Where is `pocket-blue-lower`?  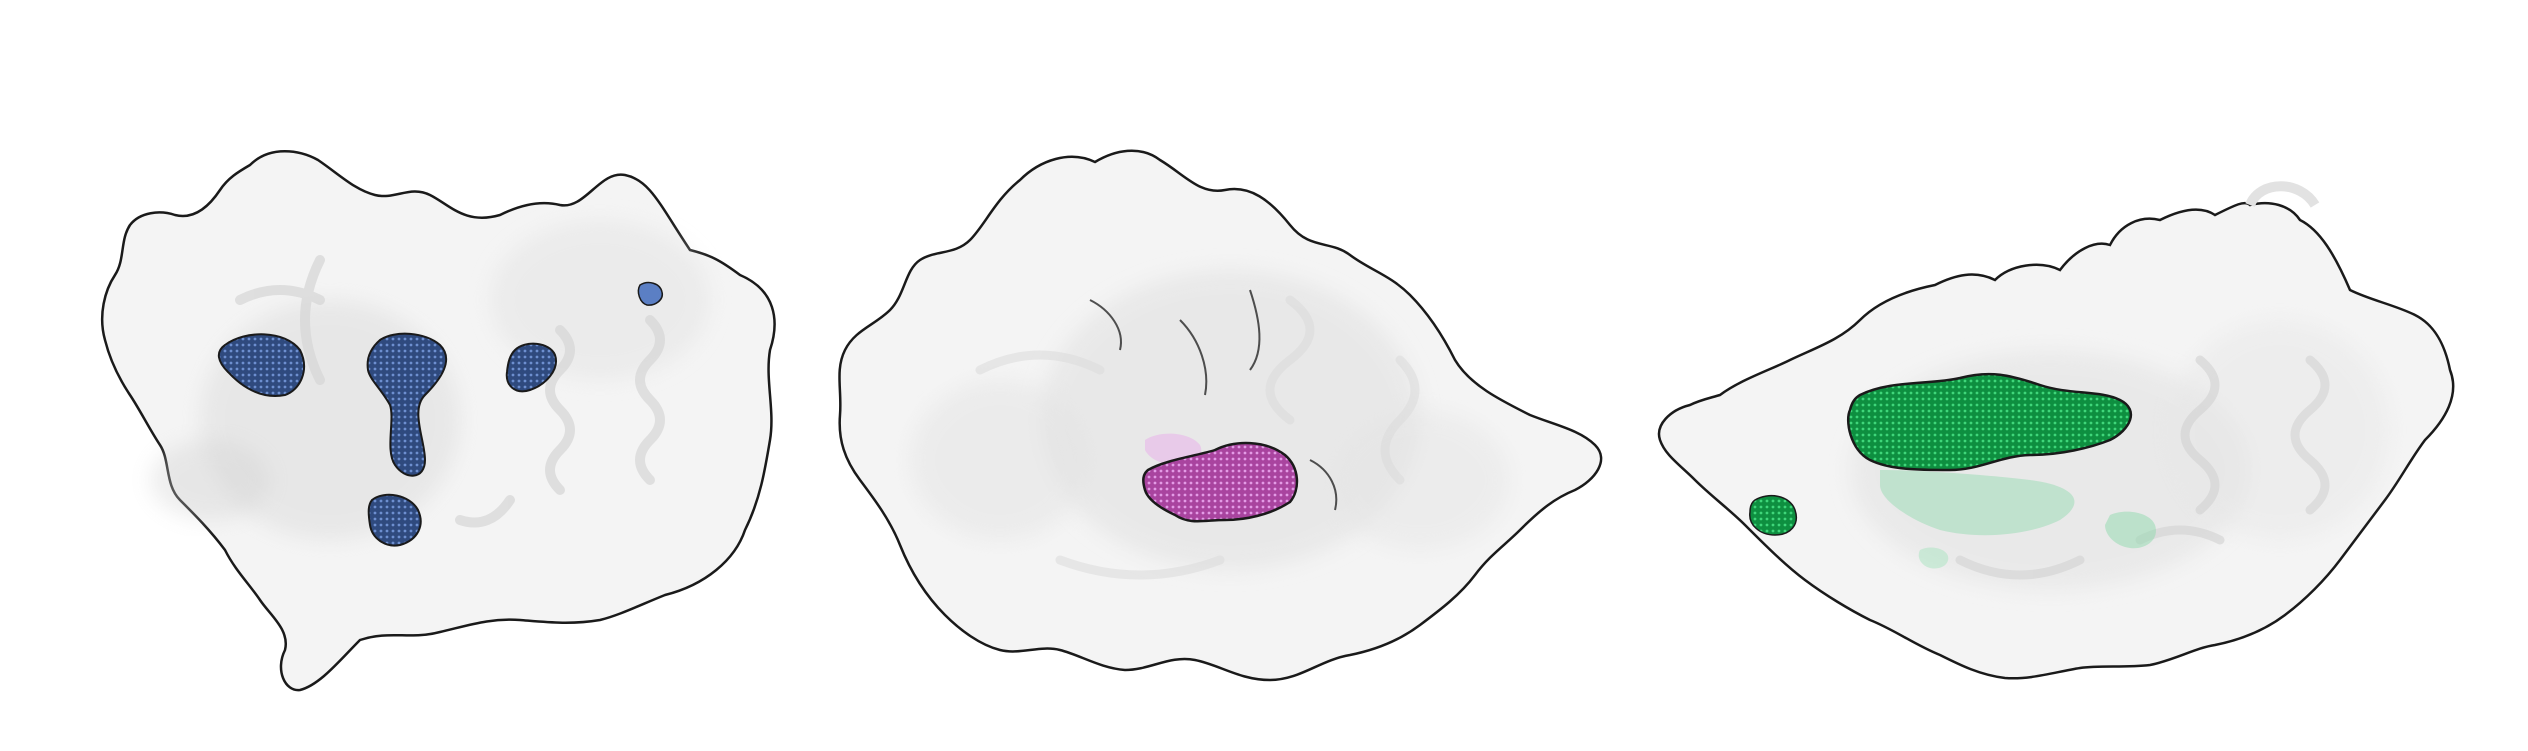
pocket-blue-lower is located at coordinates (394, 520).